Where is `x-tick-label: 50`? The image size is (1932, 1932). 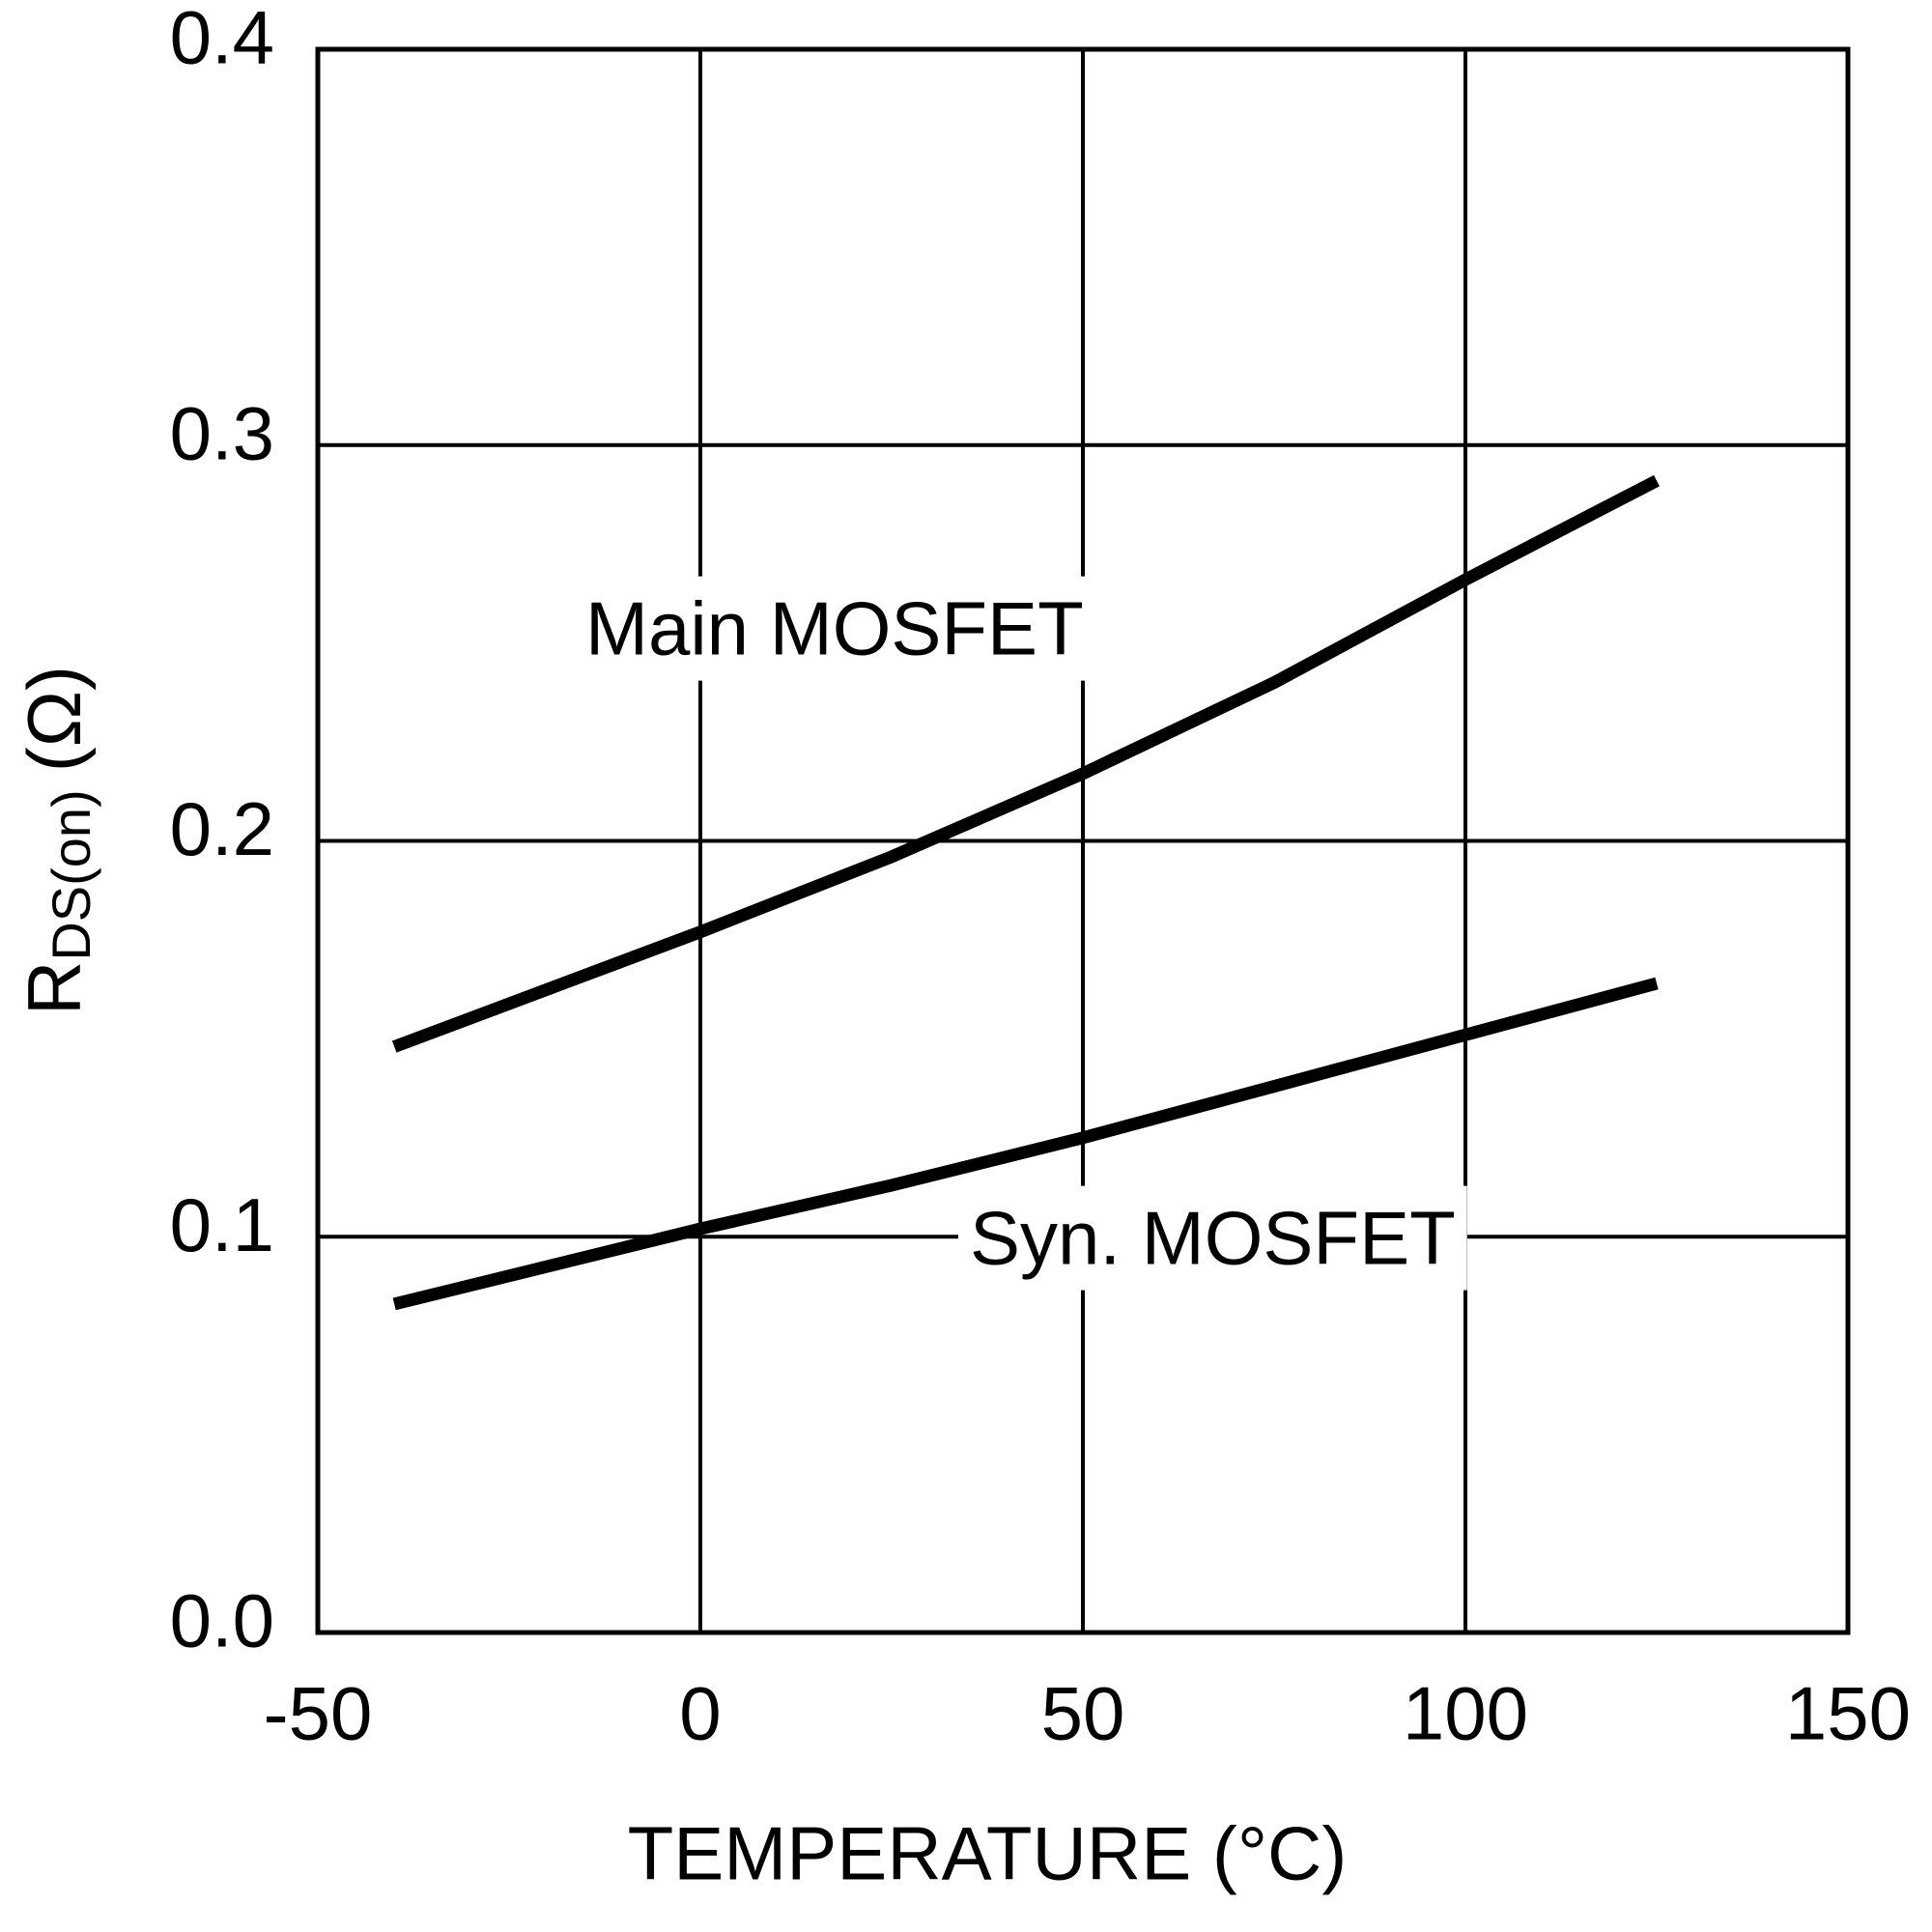 x-tick-label: 50 is located at coordinates (1083, 1713).